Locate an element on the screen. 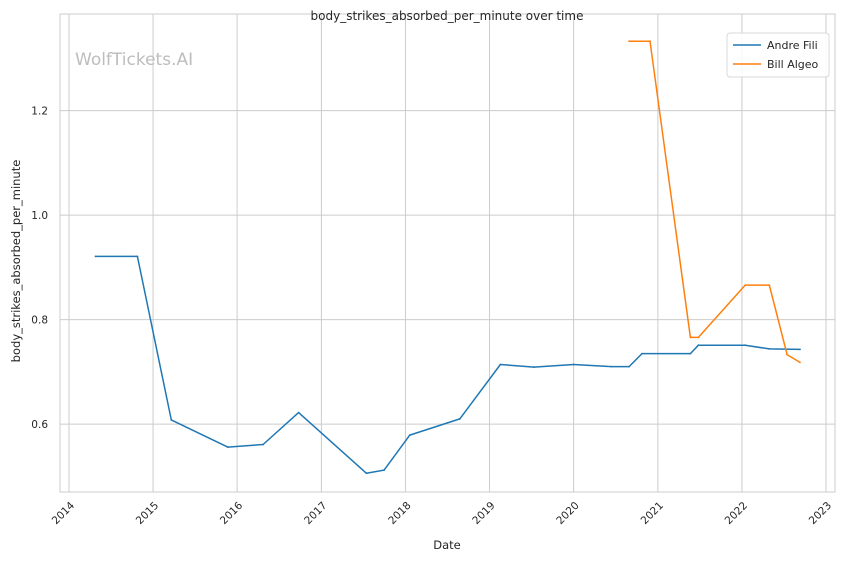 This screenshot has height=561, width=849. y-tick-label: 1.0 is located at coordinates (39, 216).